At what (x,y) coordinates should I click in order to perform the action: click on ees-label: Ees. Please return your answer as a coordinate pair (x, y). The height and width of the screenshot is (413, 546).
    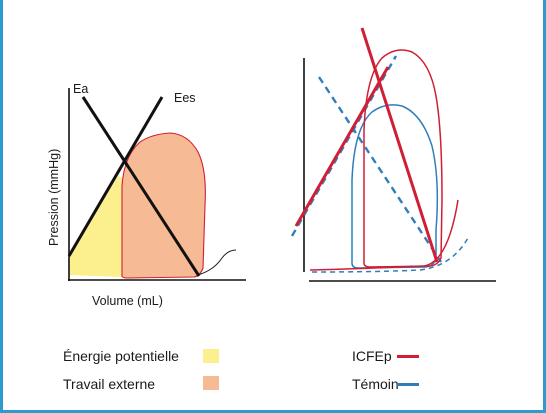
    Looking at the image, I should click on (185, 98).